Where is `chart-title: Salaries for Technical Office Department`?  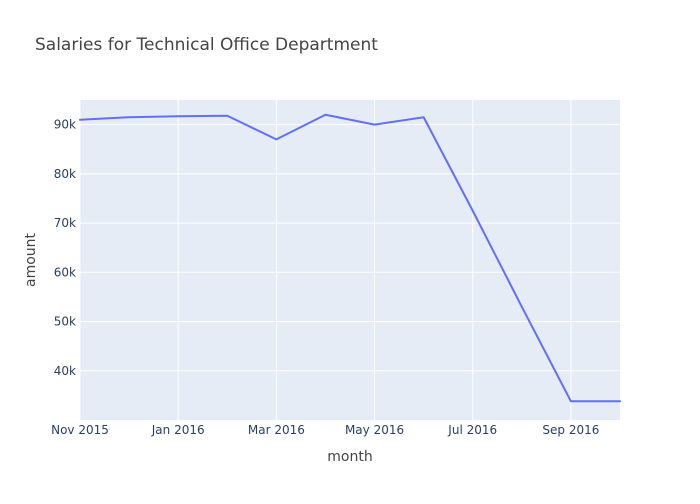 chart-title: Salaries for Technical Office Department is located at coordinates (206, 45).